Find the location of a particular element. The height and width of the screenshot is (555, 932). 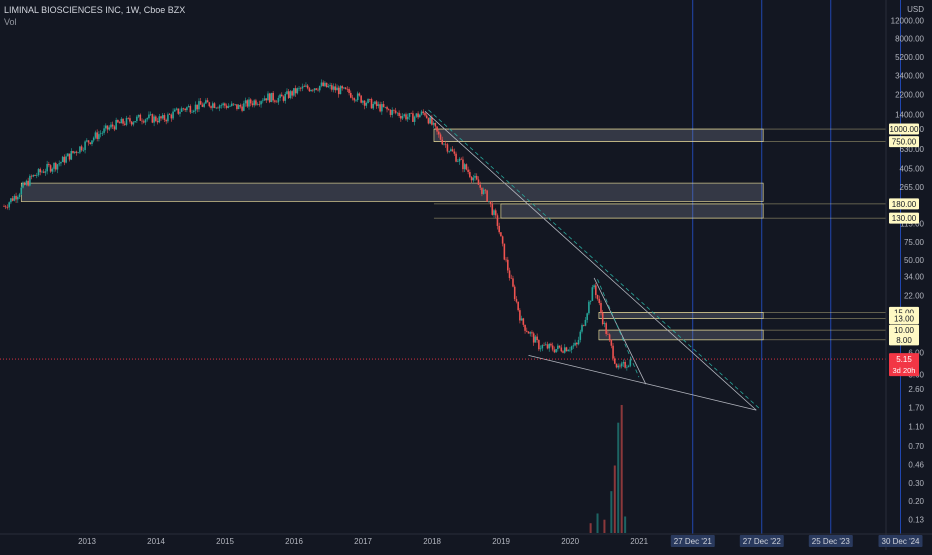

current-price-label: 5.15 is located at coordinates (904, 359).